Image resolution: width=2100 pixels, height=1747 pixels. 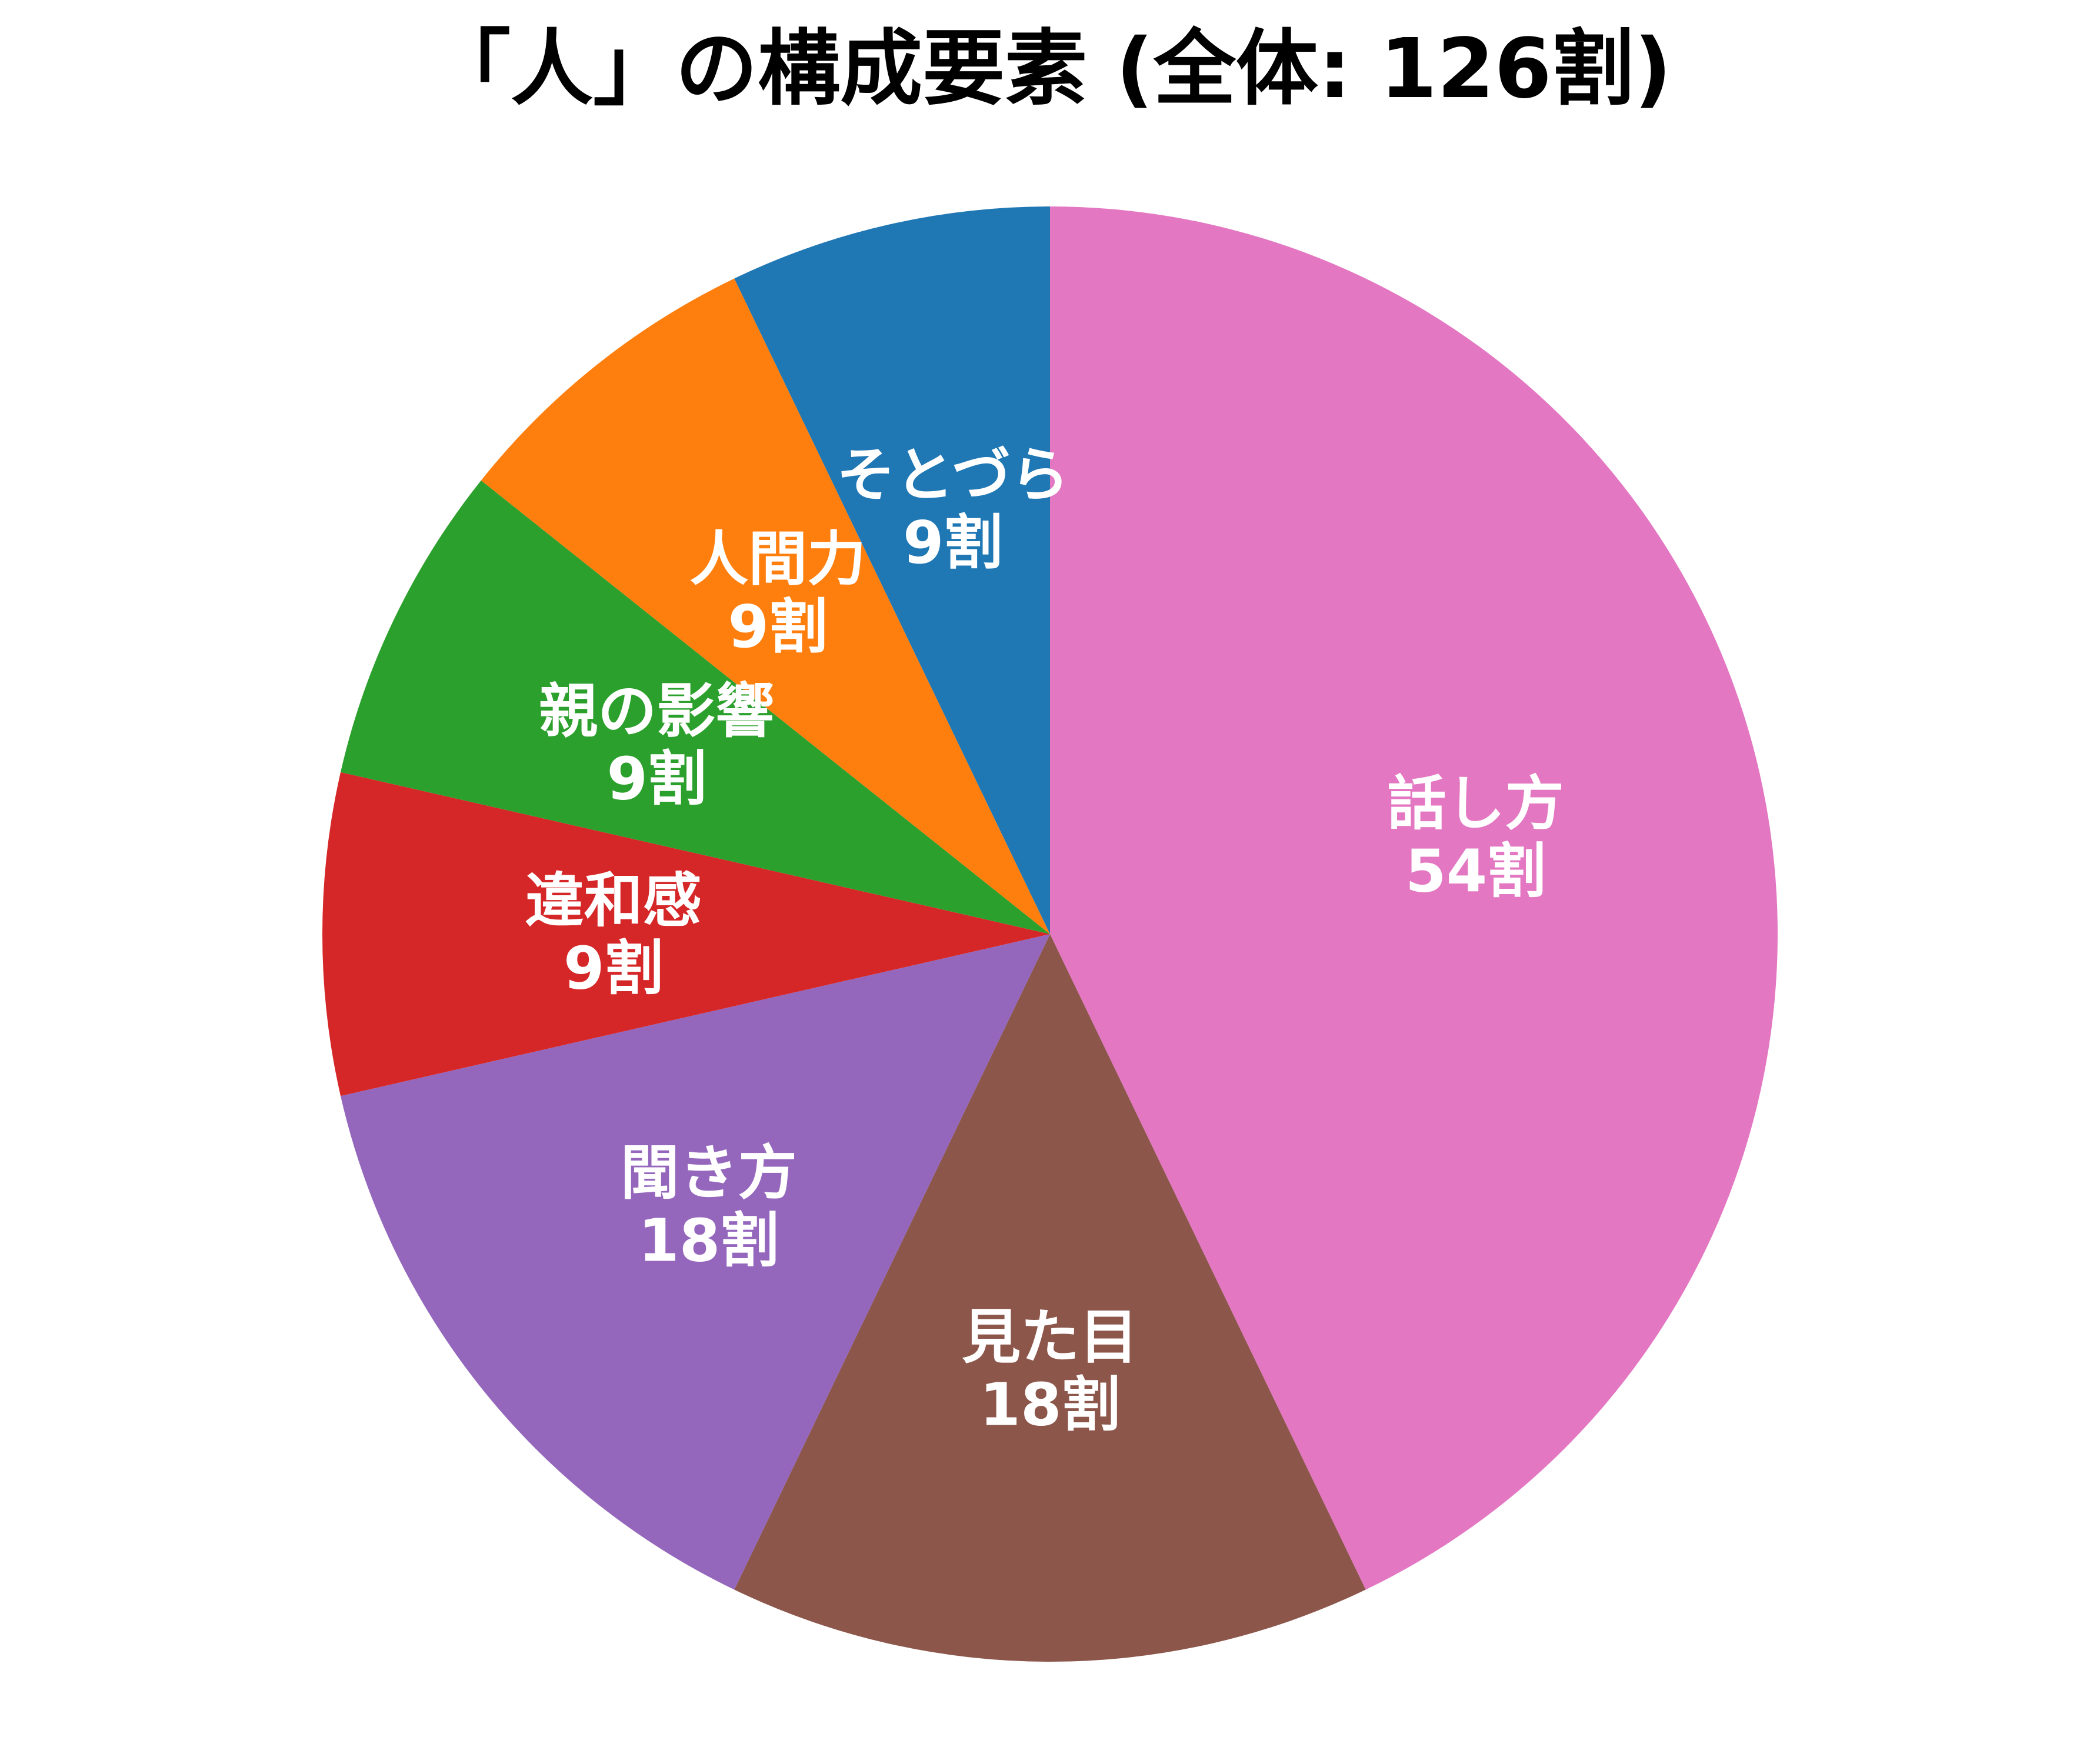 I want to click on slice-value-7: 9割, so click(x=953, y=542).